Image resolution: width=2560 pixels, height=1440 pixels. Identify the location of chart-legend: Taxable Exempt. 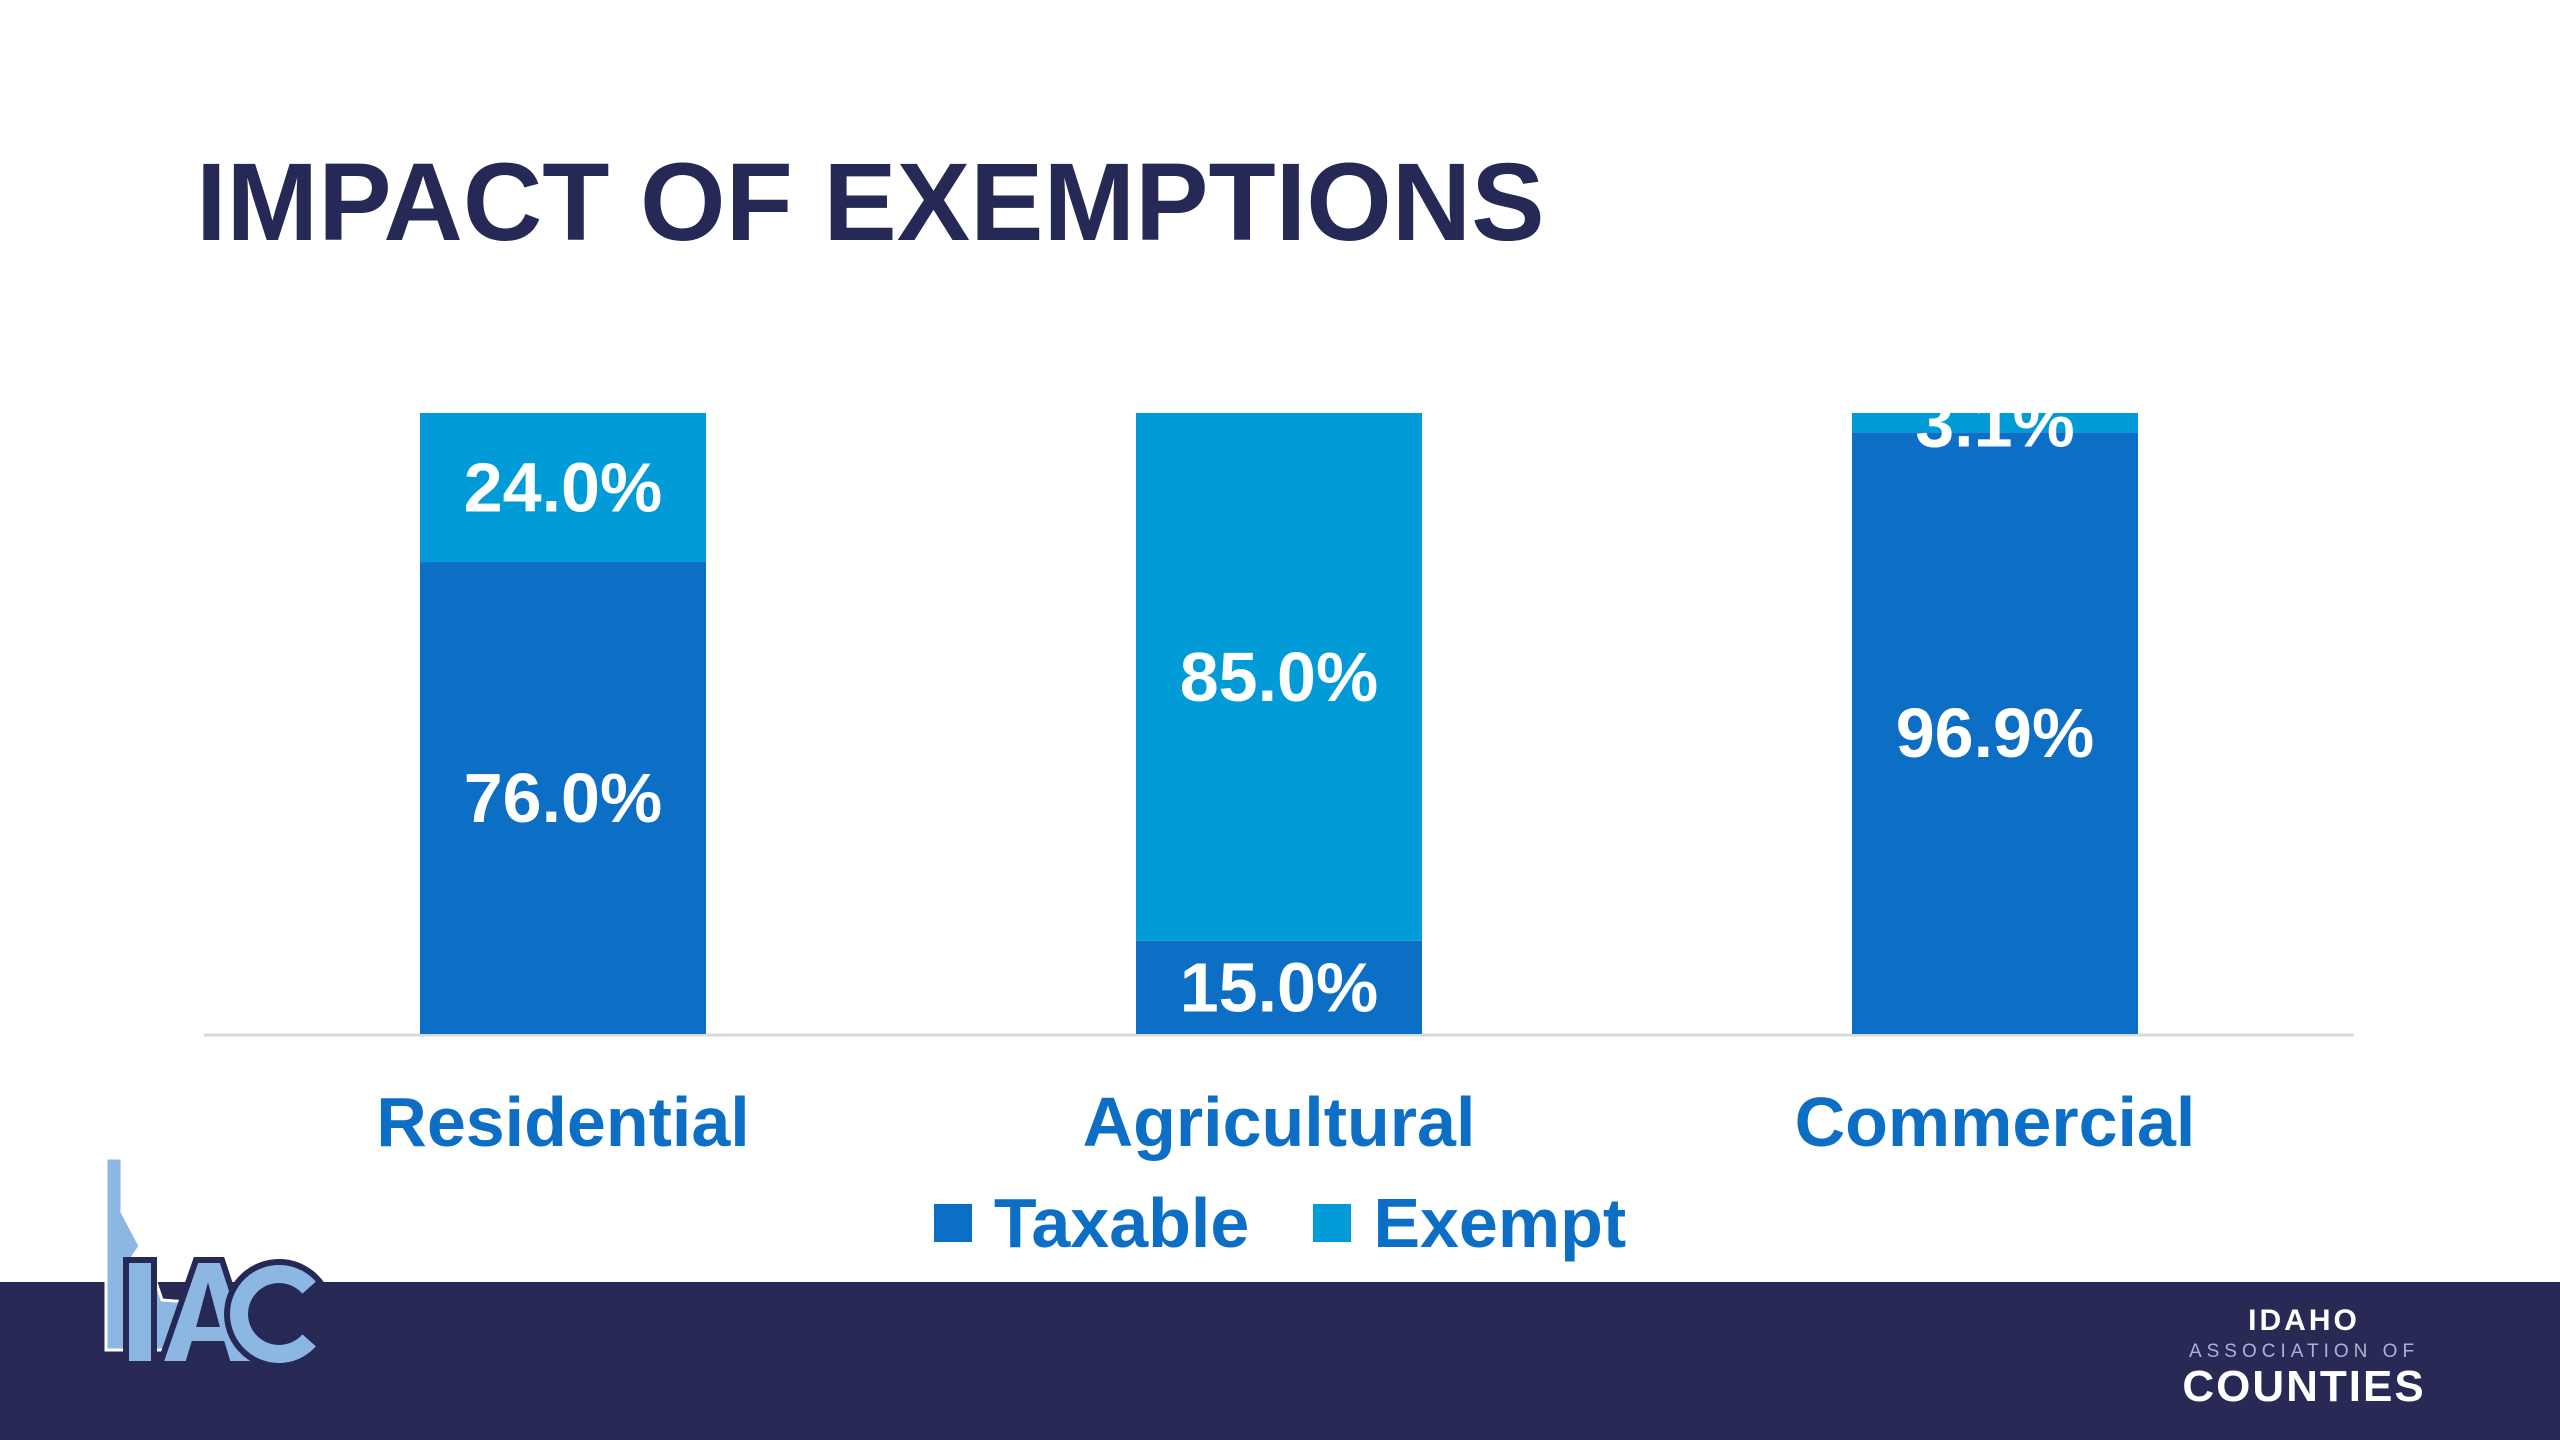
(1280, 1223).